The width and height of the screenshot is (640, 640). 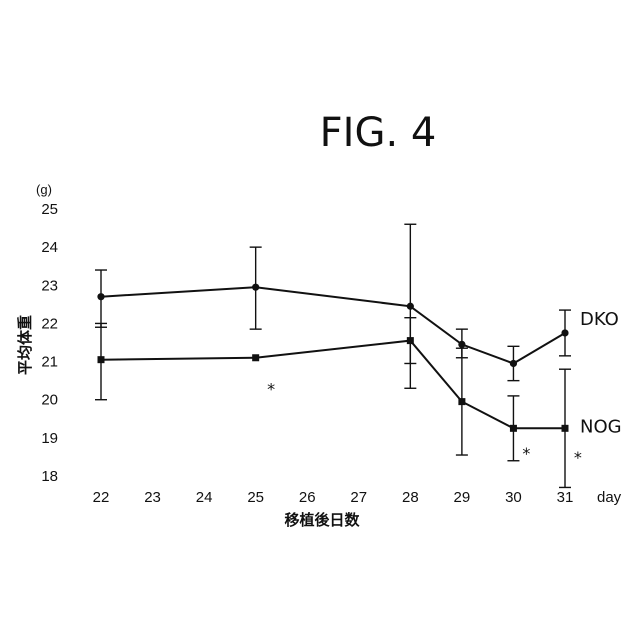 What do you see at coordinates (307, 497) in the screenshot?
I see `x-tick-label: 26` at bounding box center [307, 497].